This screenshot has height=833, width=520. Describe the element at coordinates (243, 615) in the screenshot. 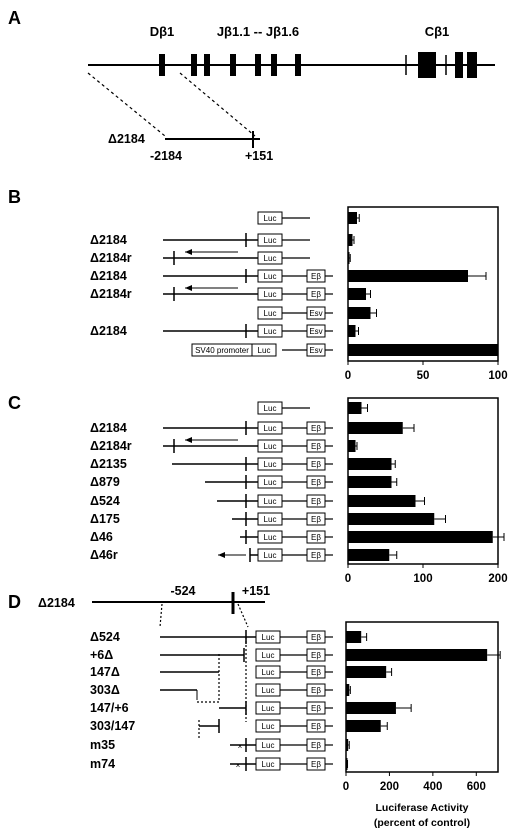

I see `d-zoom-right` at that location.